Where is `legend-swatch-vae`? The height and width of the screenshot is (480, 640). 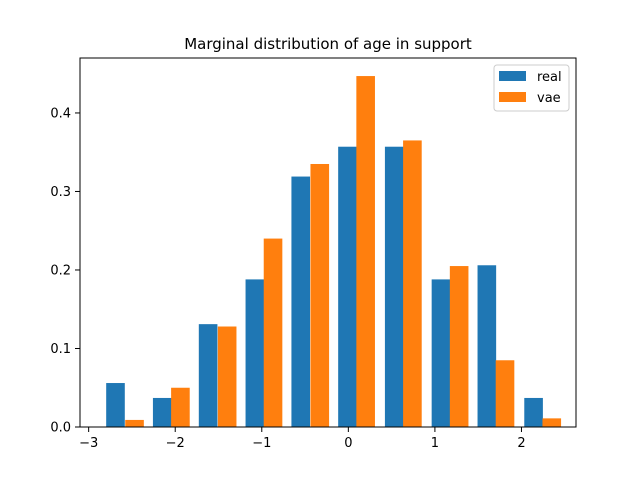
legend-swatch-vae is located at coordinates (512, 97).